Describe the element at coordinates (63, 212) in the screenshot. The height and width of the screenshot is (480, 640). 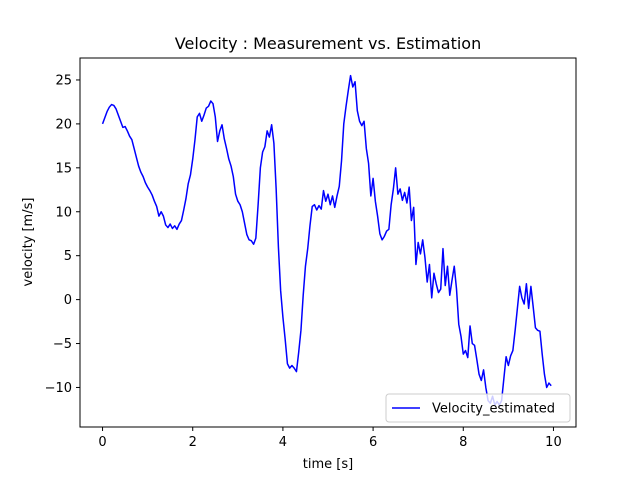
I see `y-tick-label: 10` at that location.